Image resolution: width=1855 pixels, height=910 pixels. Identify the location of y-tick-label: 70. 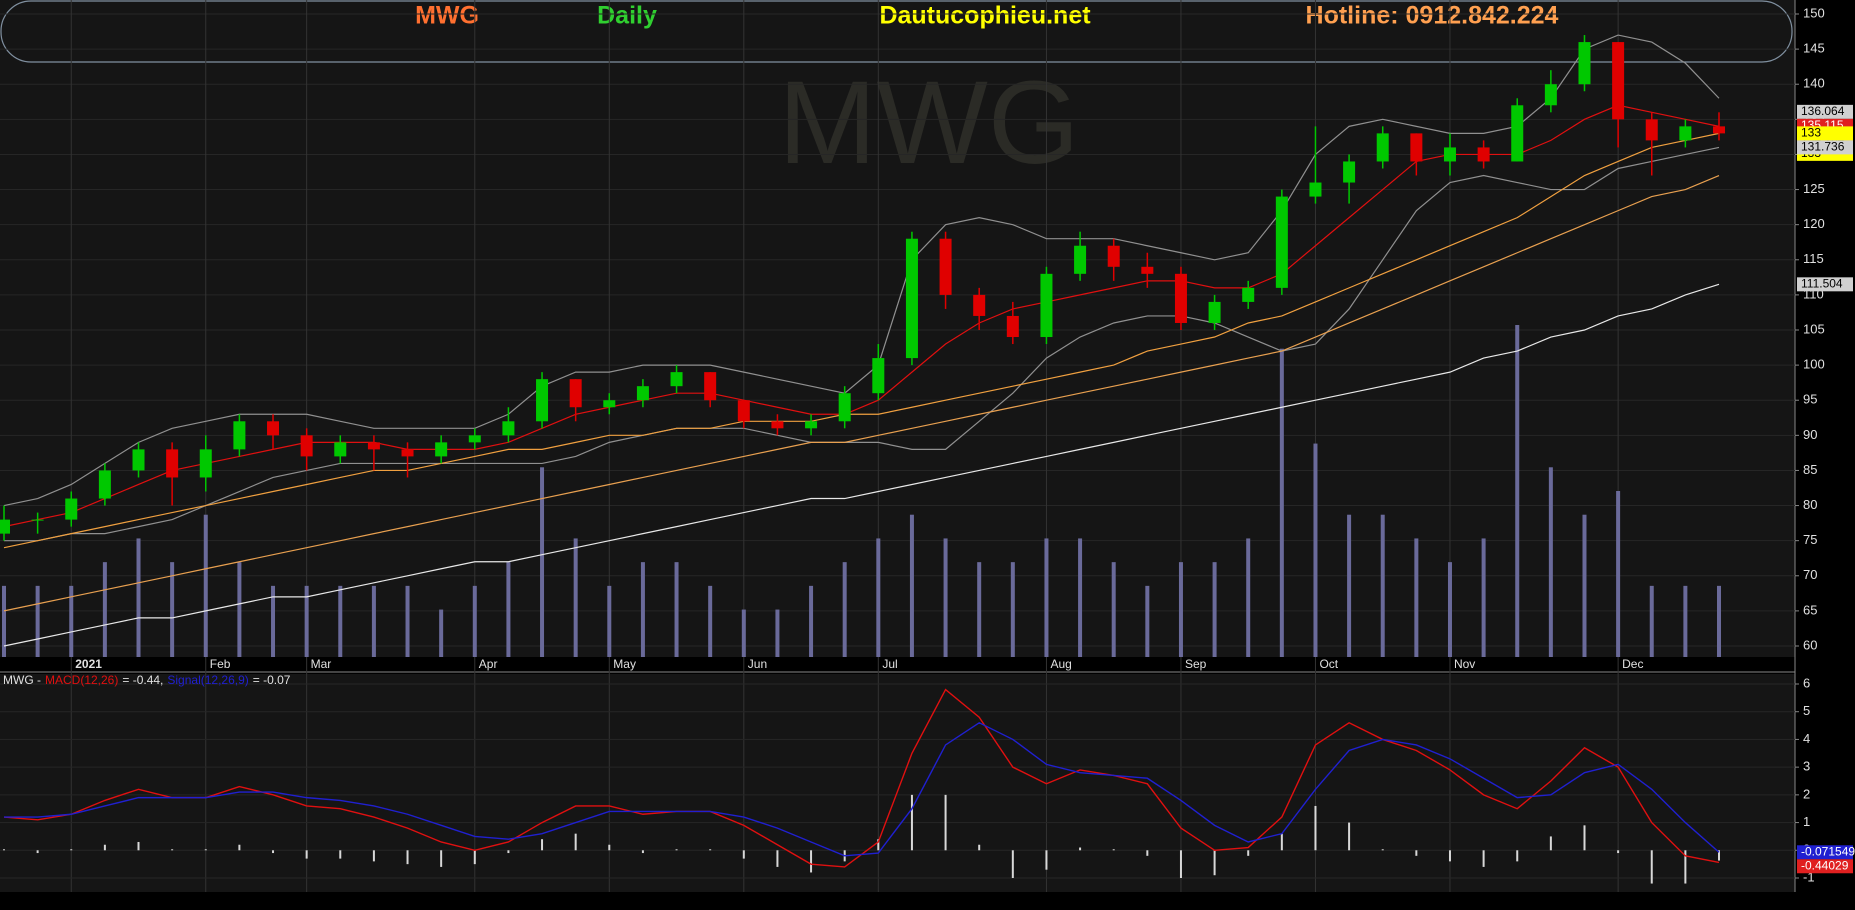
(1810, 574).